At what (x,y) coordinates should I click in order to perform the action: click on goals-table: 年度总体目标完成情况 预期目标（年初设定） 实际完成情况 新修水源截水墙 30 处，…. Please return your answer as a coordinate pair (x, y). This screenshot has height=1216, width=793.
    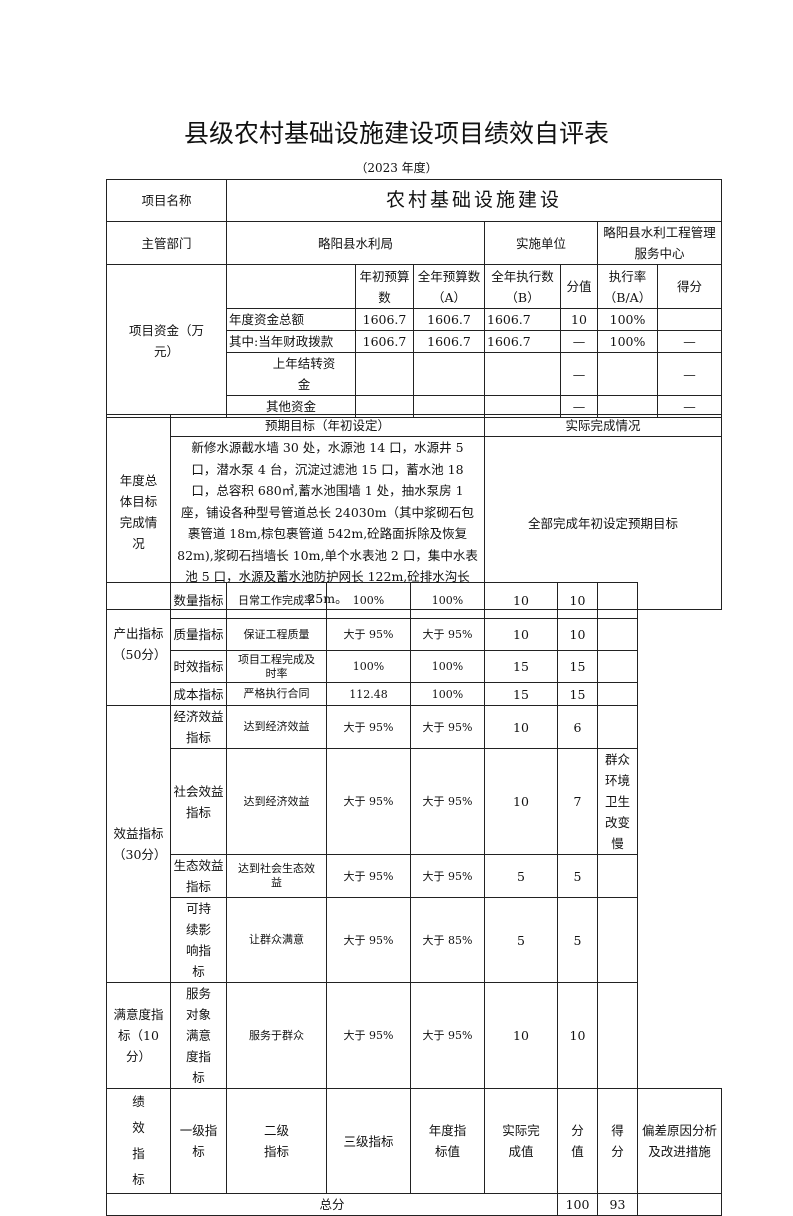
    Looking at the image, I should click on (414, 512).